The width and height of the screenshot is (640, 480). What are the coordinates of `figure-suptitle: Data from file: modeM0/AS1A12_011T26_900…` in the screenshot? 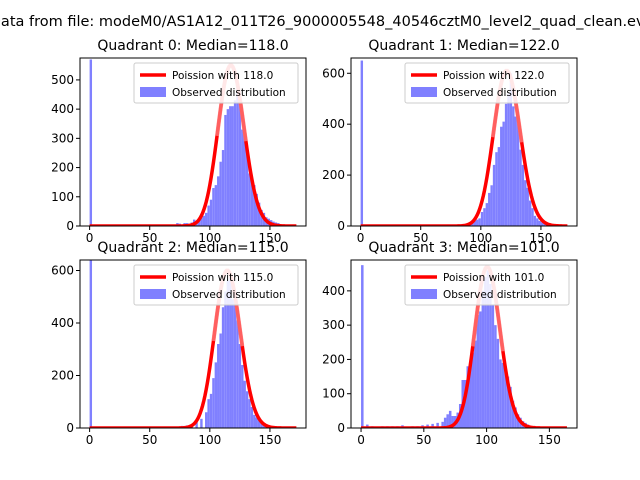 It's located at (320, 22).